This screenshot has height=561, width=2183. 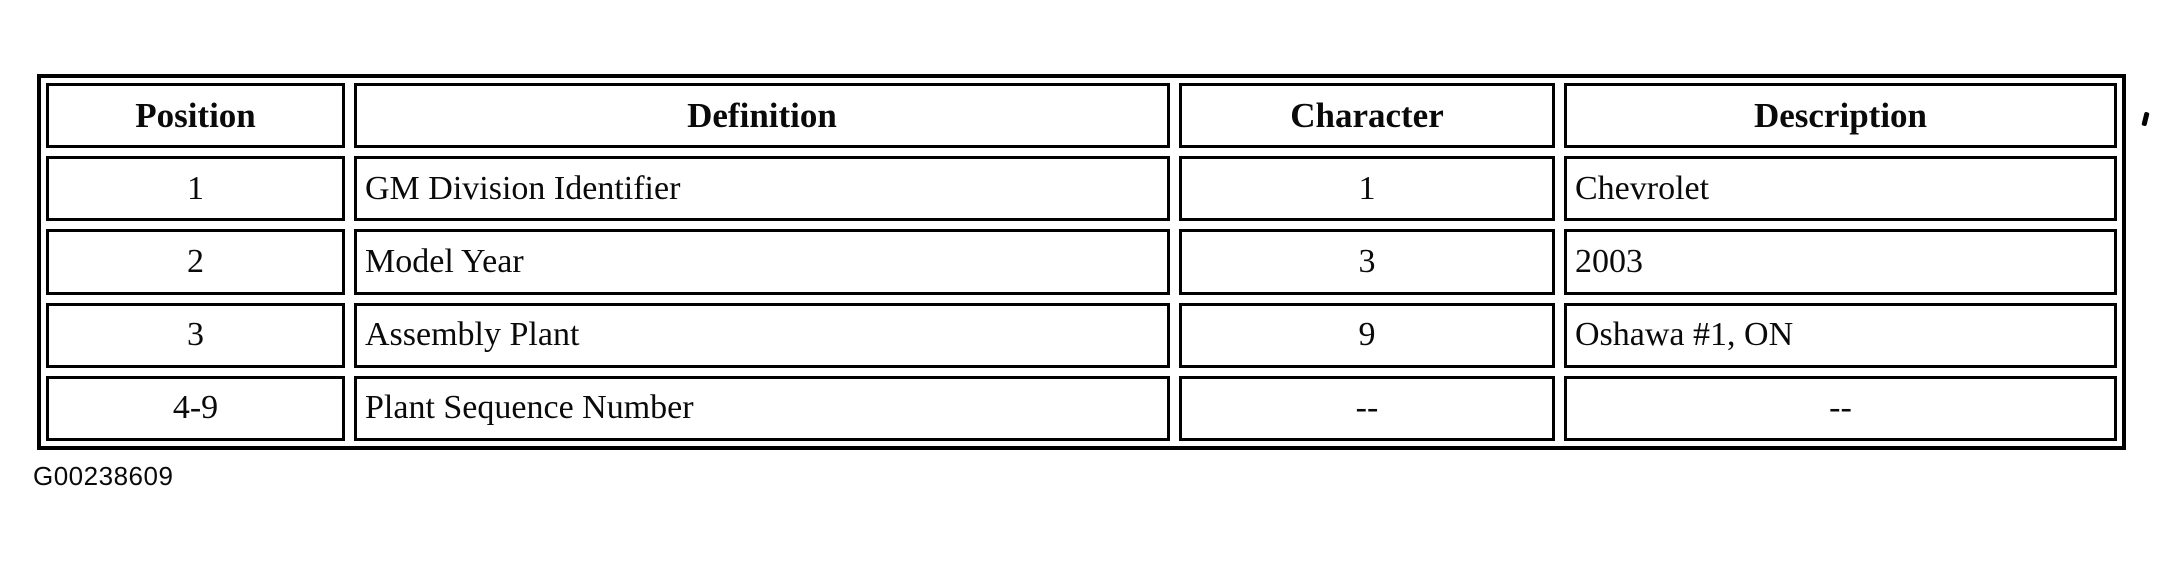 I want to click on column-header-character: Character, so click(x=1367, y=116).